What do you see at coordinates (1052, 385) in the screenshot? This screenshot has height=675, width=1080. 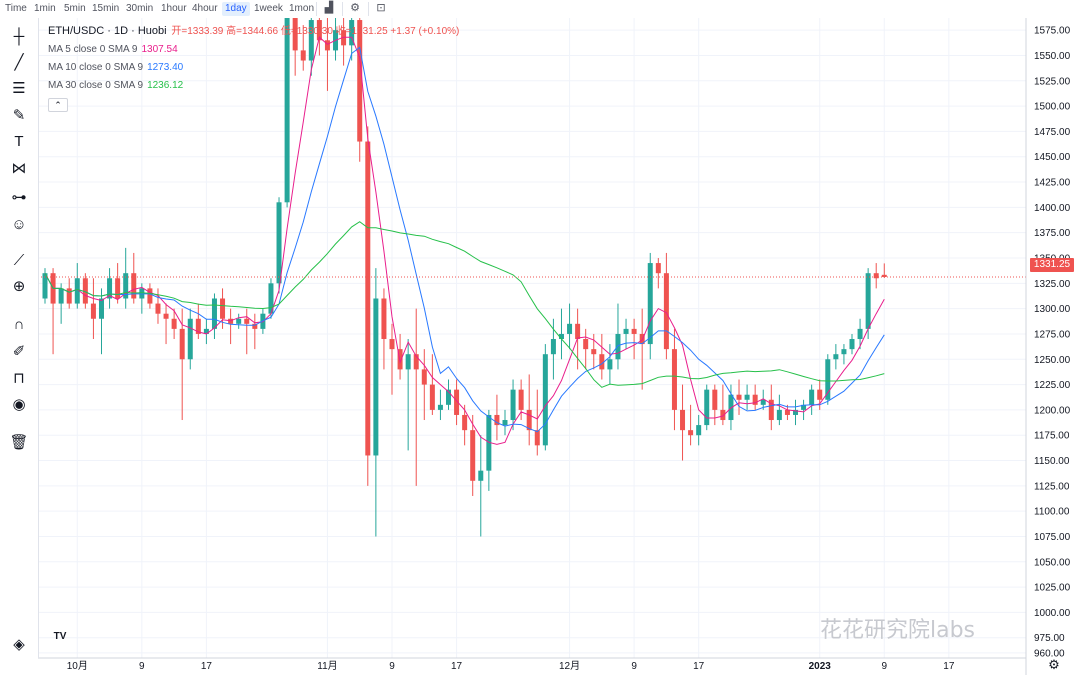 I see `y-tick-label: 1225.00` at bounding box center [1052, 385].